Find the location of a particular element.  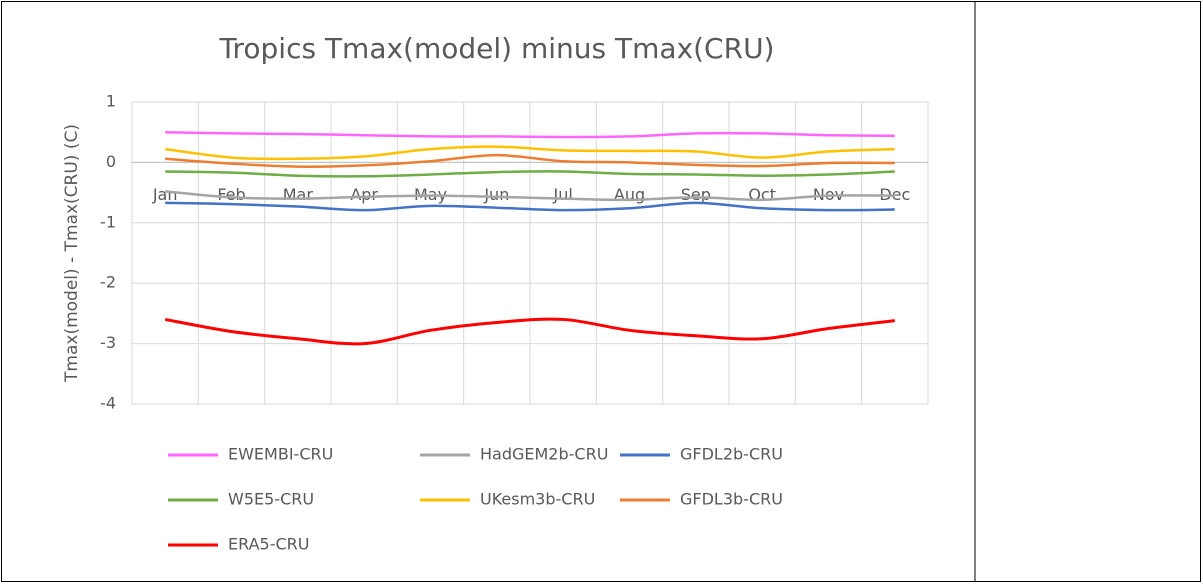

y-axis-title: Tmax(model) - Tmax(CRU) (C) is located at coordinates (72, 253).